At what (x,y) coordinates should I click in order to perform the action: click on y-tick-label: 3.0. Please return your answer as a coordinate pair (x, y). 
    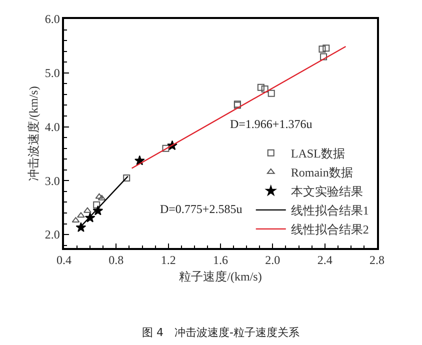
    Looking at the image, I should click on (52, 181).